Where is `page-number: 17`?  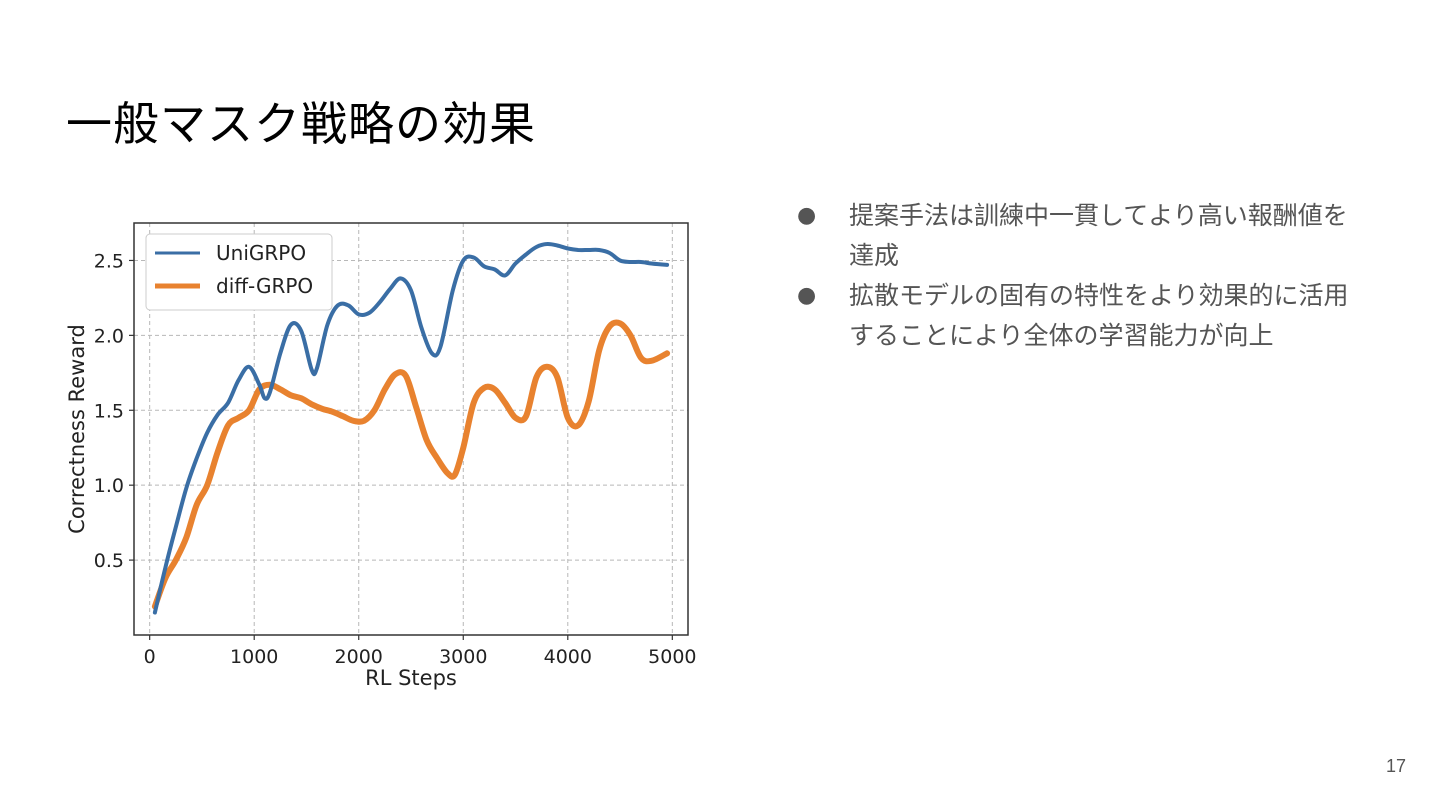 page-number: 17 is located at coordinates (1395, 766).